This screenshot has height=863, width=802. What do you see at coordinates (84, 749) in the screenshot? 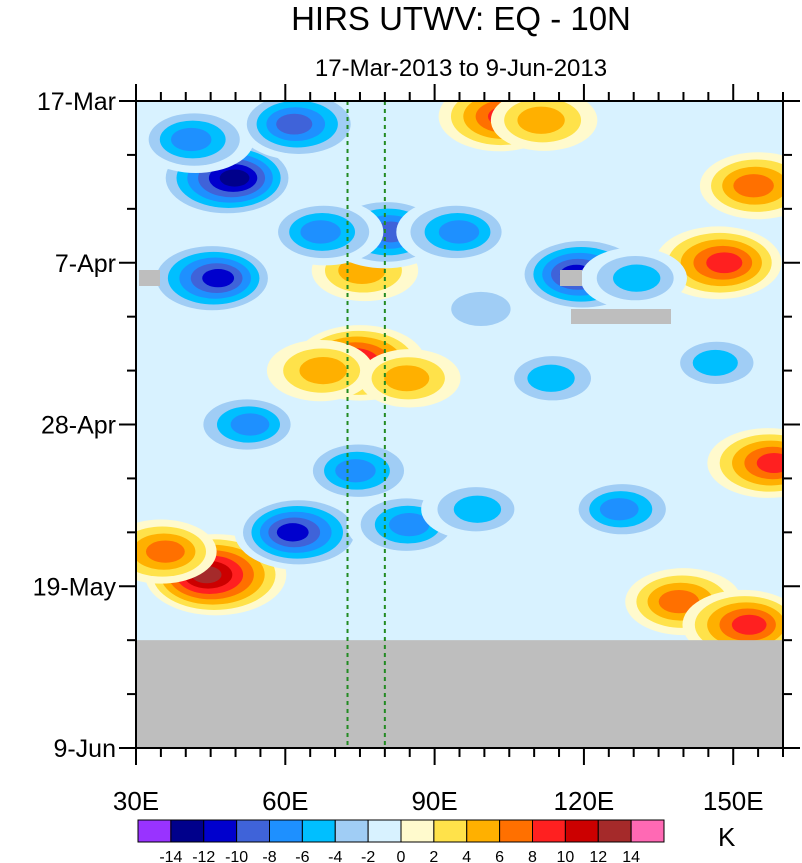
I see `y-tick-label: 9-Jun` at bounding box center [84, 749].